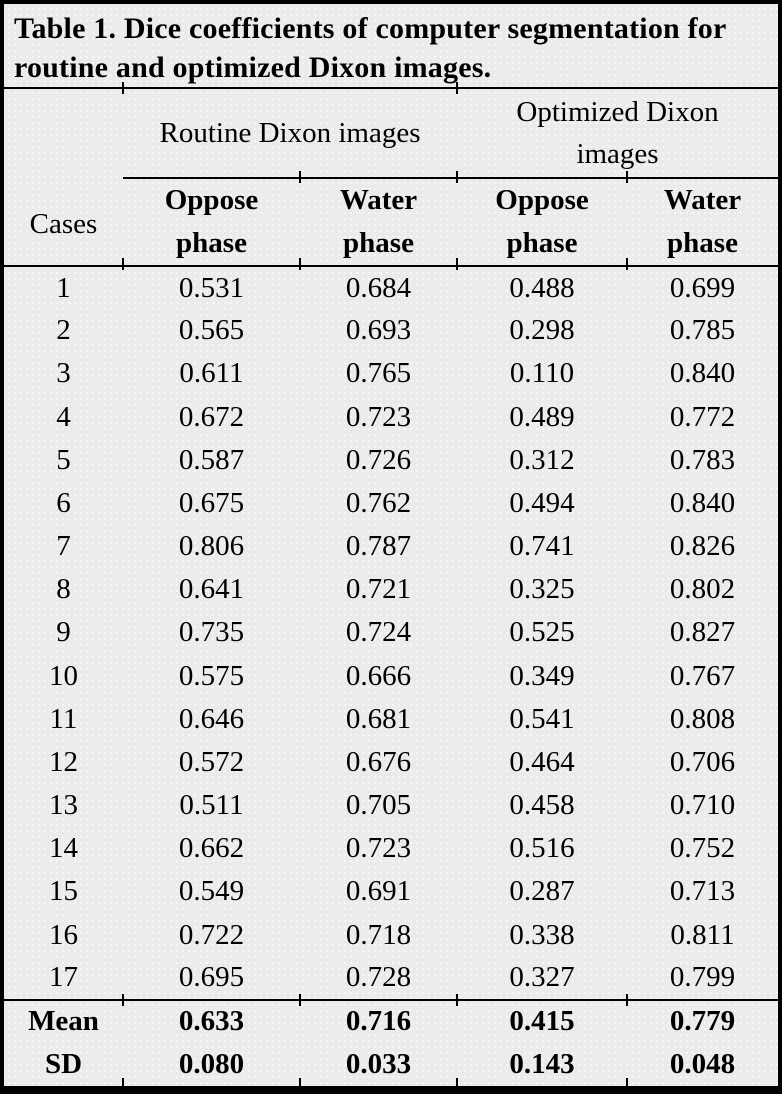 This screenshot has height=1094, width=782. What do you see at coordinates (702, 1021) in the screenshot?
I see `dice-value: 0.779` at bounding box center [702, 1021].